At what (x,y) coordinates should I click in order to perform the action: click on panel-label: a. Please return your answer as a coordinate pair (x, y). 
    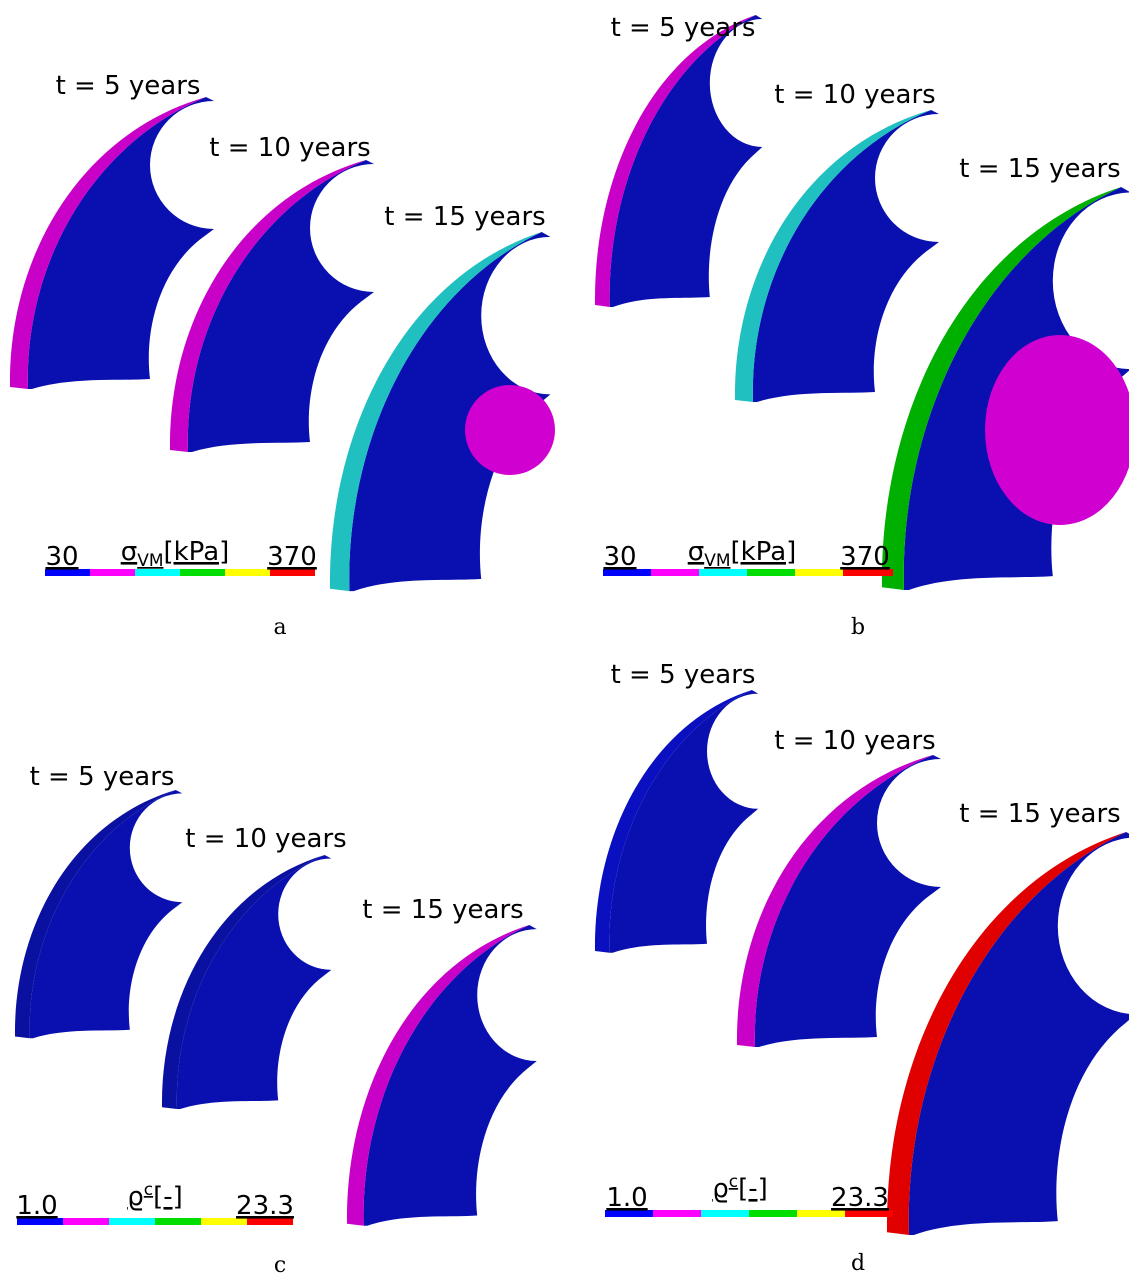
    Looking at the image, I should click on (279, 627).